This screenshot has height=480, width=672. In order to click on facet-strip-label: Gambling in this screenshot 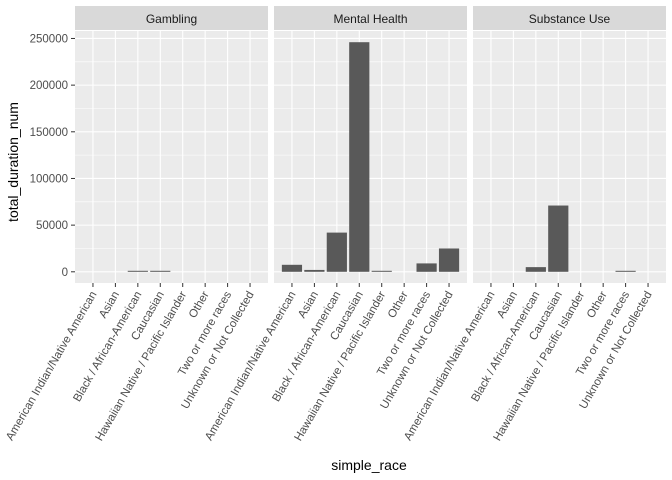, I will do `click(171, 19)`.